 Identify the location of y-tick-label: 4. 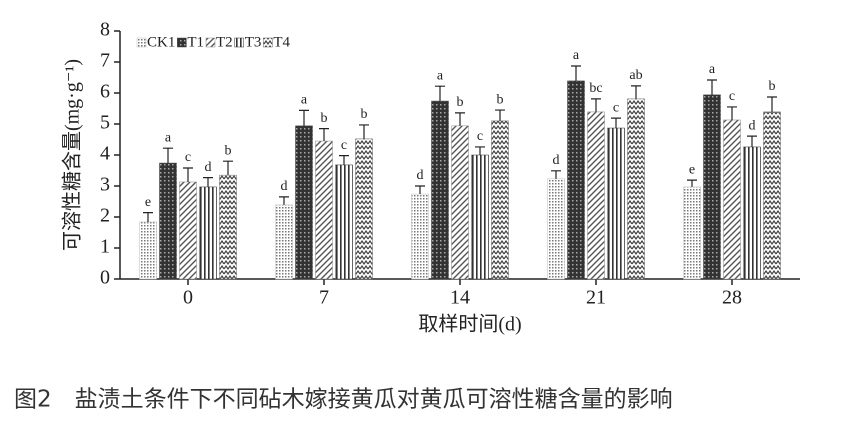
(105, 154).